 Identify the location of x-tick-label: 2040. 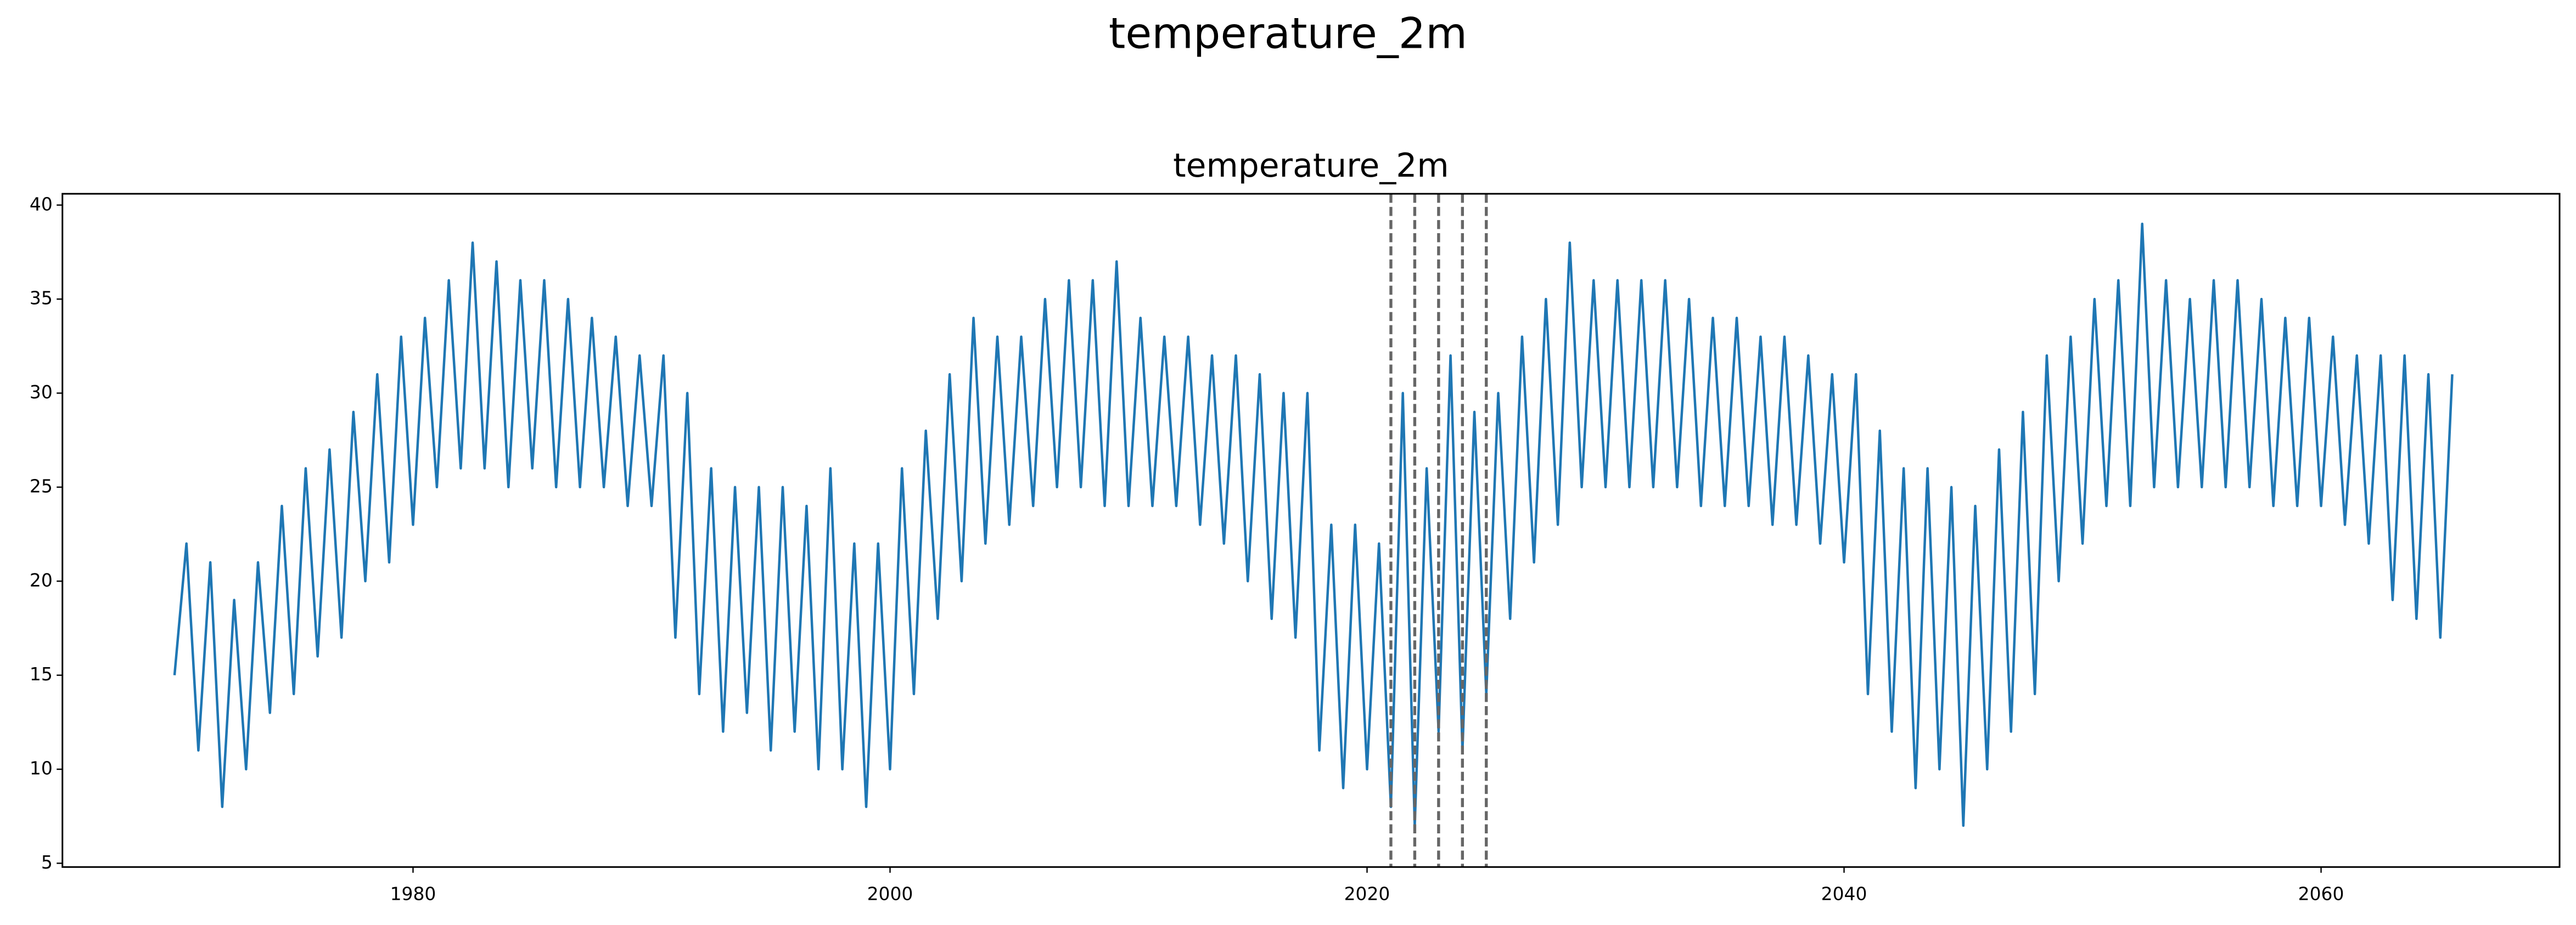
(1844, 894).